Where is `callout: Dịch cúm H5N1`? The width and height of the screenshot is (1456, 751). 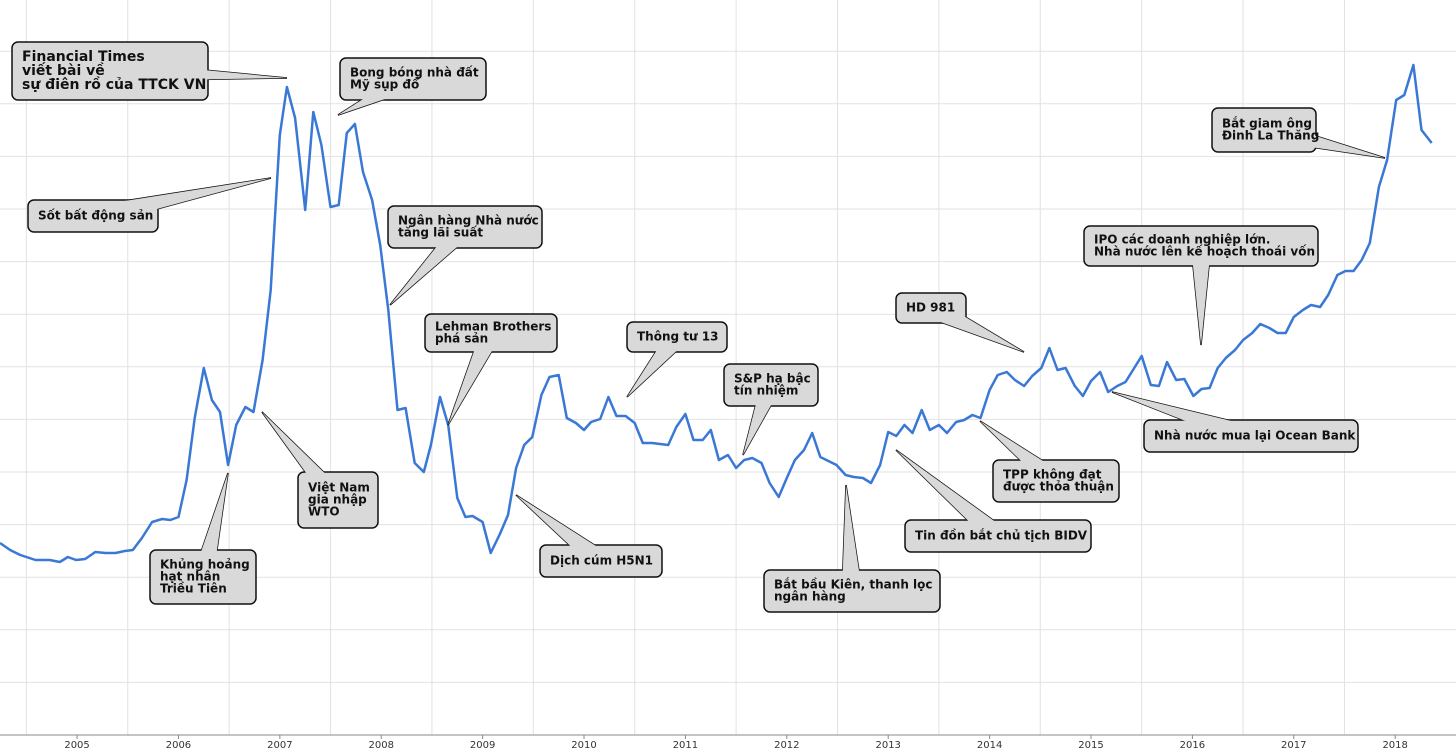
callout: Dịch cúm H5N1 is located at coordinates (589, 536).